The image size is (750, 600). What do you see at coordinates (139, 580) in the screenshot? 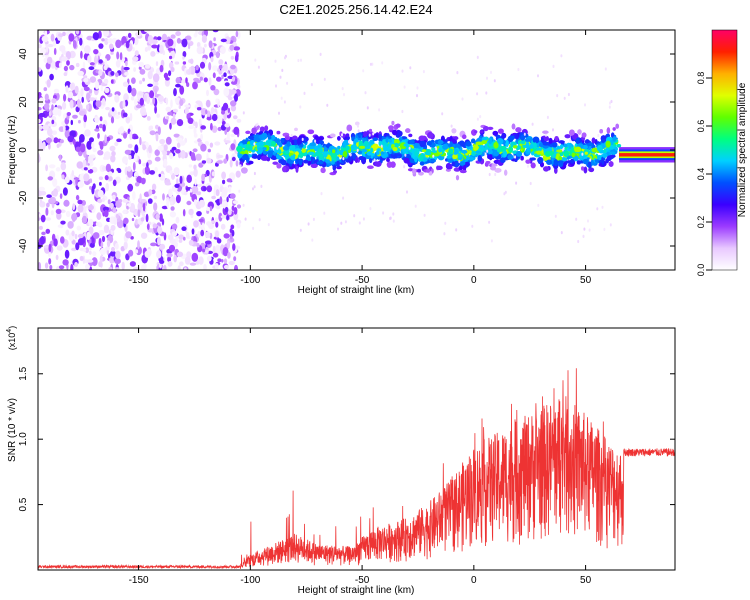
I see `snr-x-tick-label: -150` at bounding box center [139, 580].